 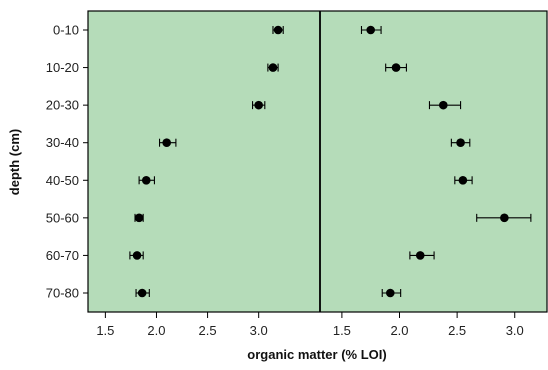 I want to click on y-axis-title: depth (cm), so click(x=14, y=162).